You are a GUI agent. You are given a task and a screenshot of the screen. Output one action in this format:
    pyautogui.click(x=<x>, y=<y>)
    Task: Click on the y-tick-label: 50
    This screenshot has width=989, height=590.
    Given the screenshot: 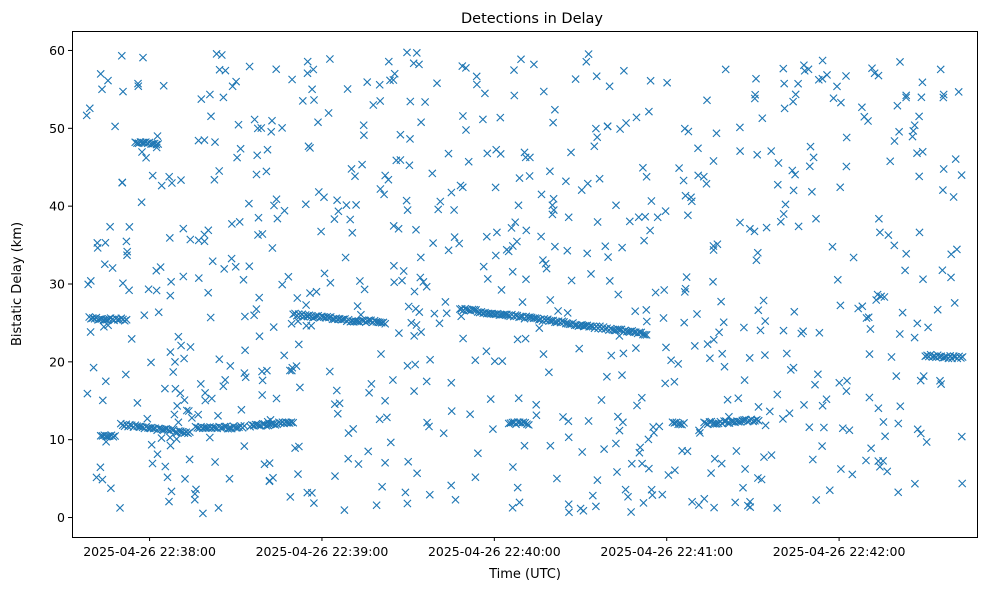 What is the action you would take?
    pyautogui.click(x=57, y=128)
    